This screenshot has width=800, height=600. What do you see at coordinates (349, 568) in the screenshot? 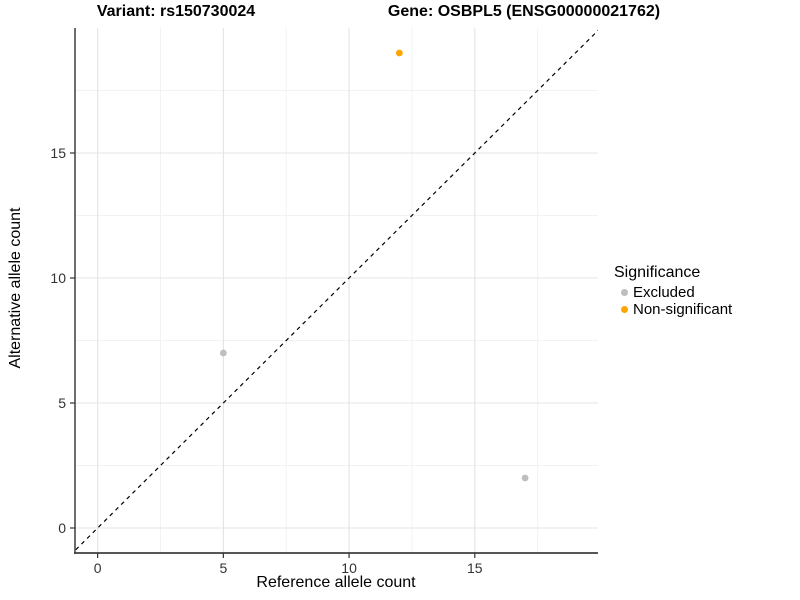
I see `x-tick-label: 10` at bounding box center [349, 568].